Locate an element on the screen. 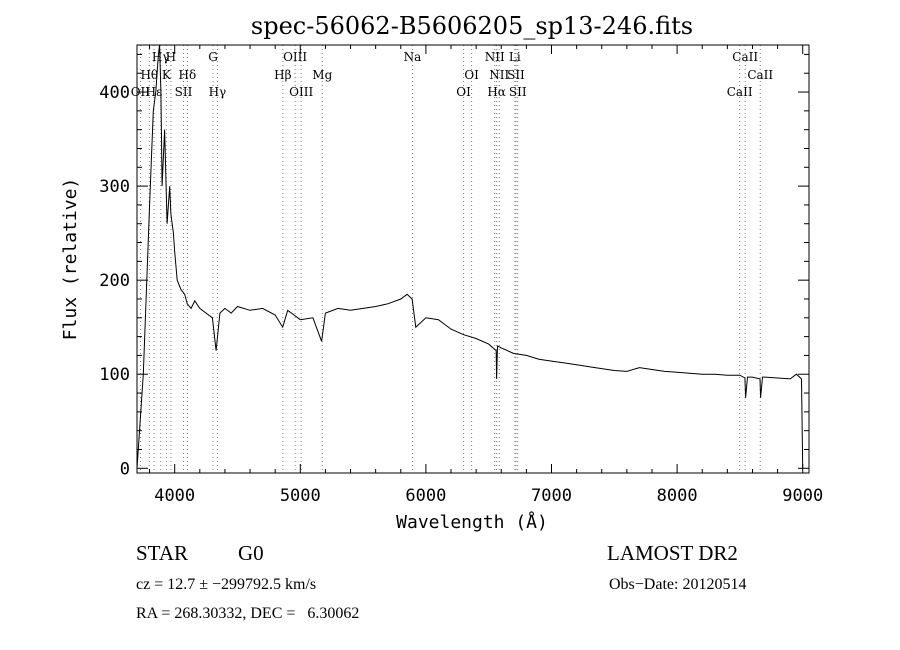 This screenshot has width=900, height=650. line-label: Hδ is located at coordinates (188, 75).